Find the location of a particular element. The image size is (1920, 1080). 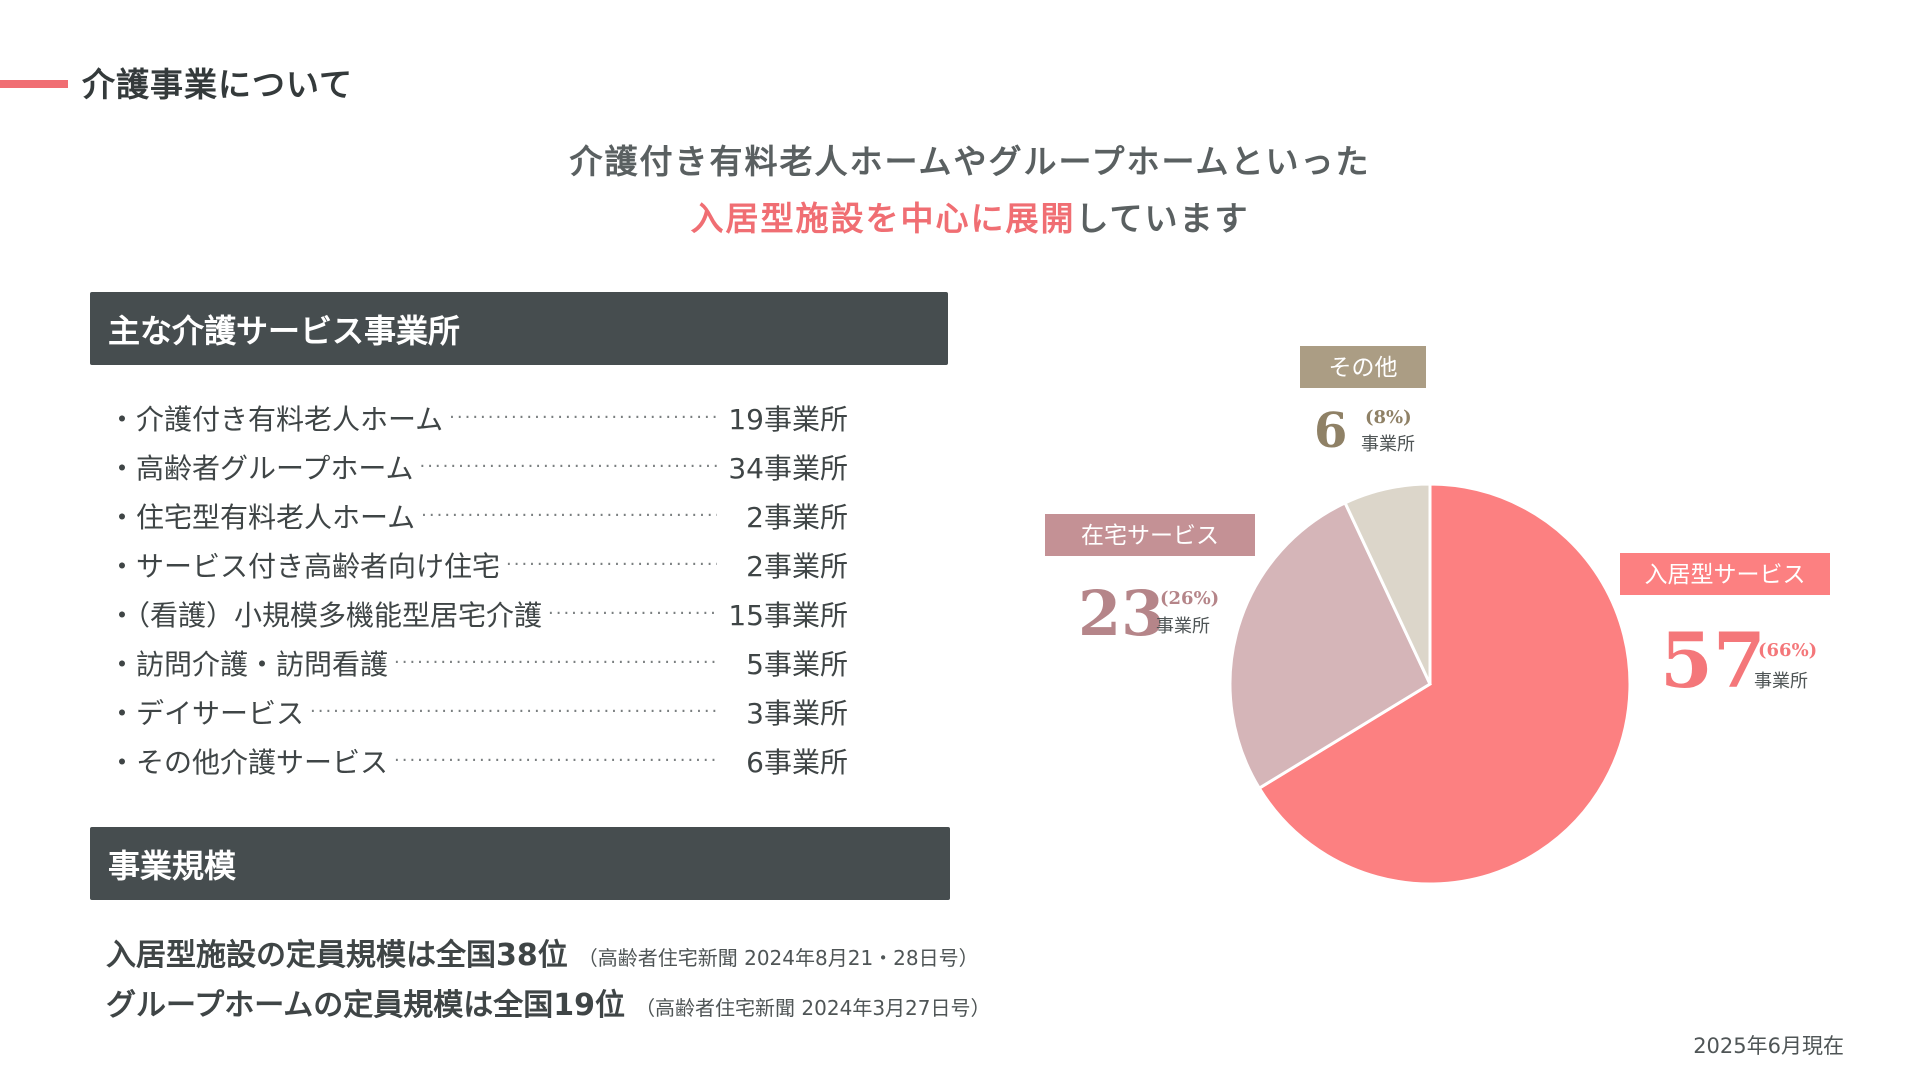

office-count: 34事業所 is located at coordinates (788, 468).